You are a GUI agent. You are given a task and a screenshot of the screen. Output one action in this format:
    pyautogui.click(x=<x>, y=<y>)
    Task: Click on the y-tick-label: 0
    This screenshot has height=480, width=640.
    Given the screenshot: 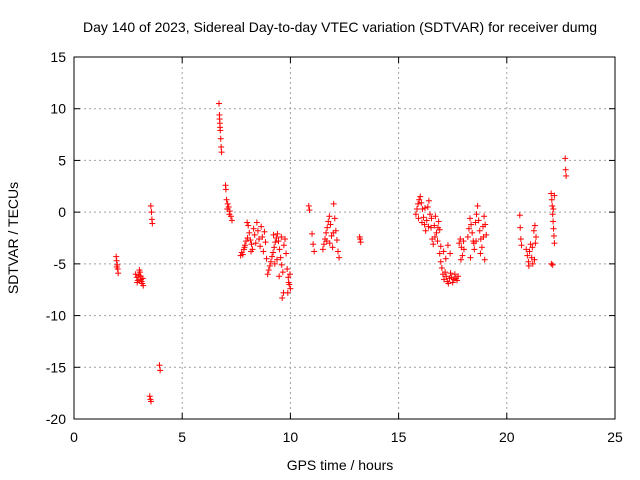 What is the action you would take?
    pyautogui.click(x=62, y=212)
    